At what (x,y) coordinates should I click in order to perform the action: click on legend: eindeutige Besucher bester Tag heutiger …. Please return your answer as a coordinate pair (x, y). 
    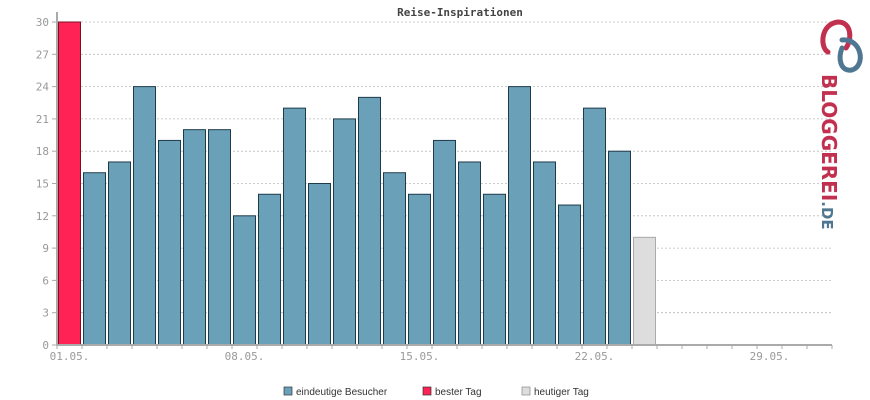
    Looking at the image, I should click on (436, 392).